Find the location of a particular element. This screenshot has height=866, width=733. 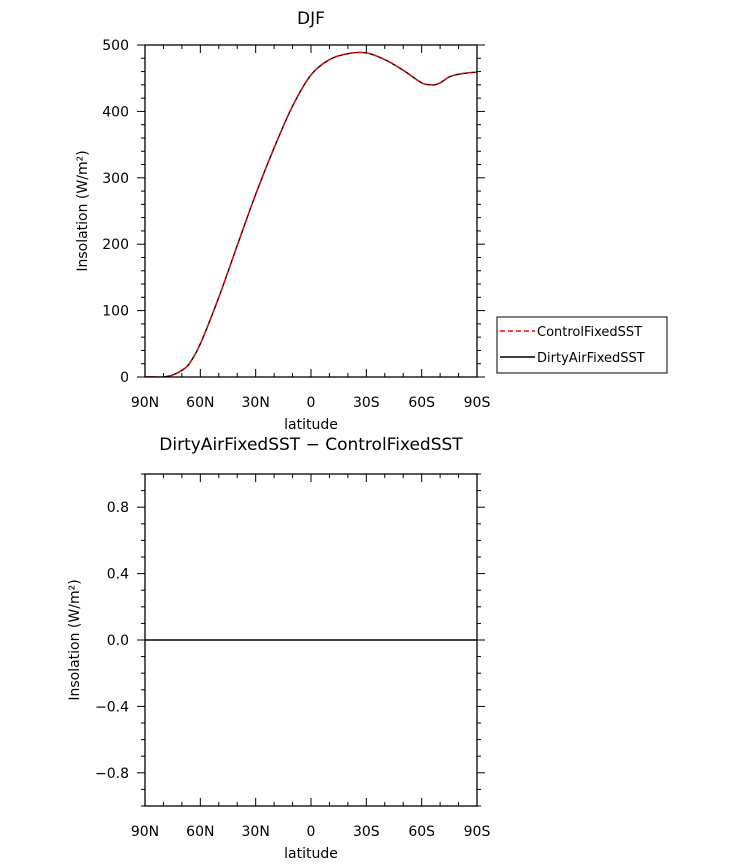

y-tick-label: 0.4 is located at coordinates (118, 575).